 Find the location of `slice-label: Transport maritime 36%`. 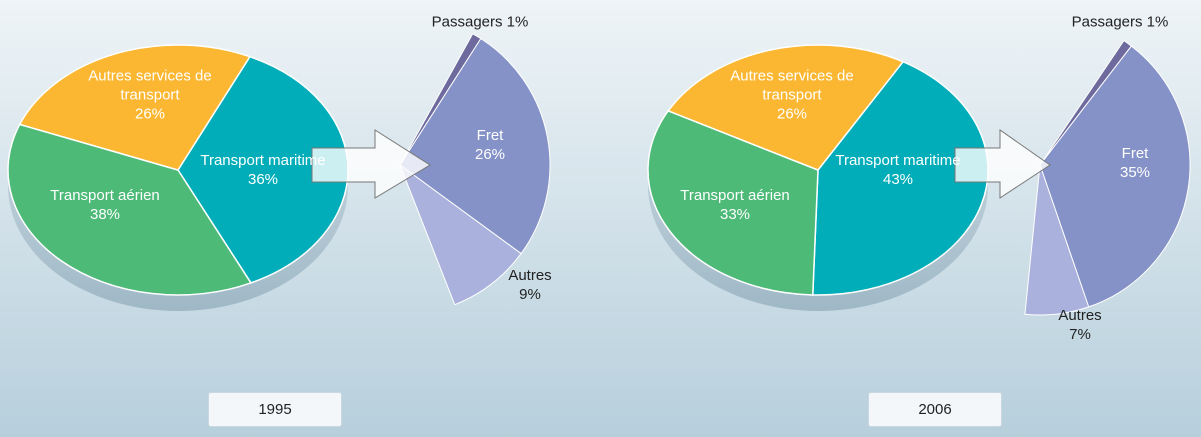

slice-label: Transport maritime 36% is located at coordinates (262, 170).